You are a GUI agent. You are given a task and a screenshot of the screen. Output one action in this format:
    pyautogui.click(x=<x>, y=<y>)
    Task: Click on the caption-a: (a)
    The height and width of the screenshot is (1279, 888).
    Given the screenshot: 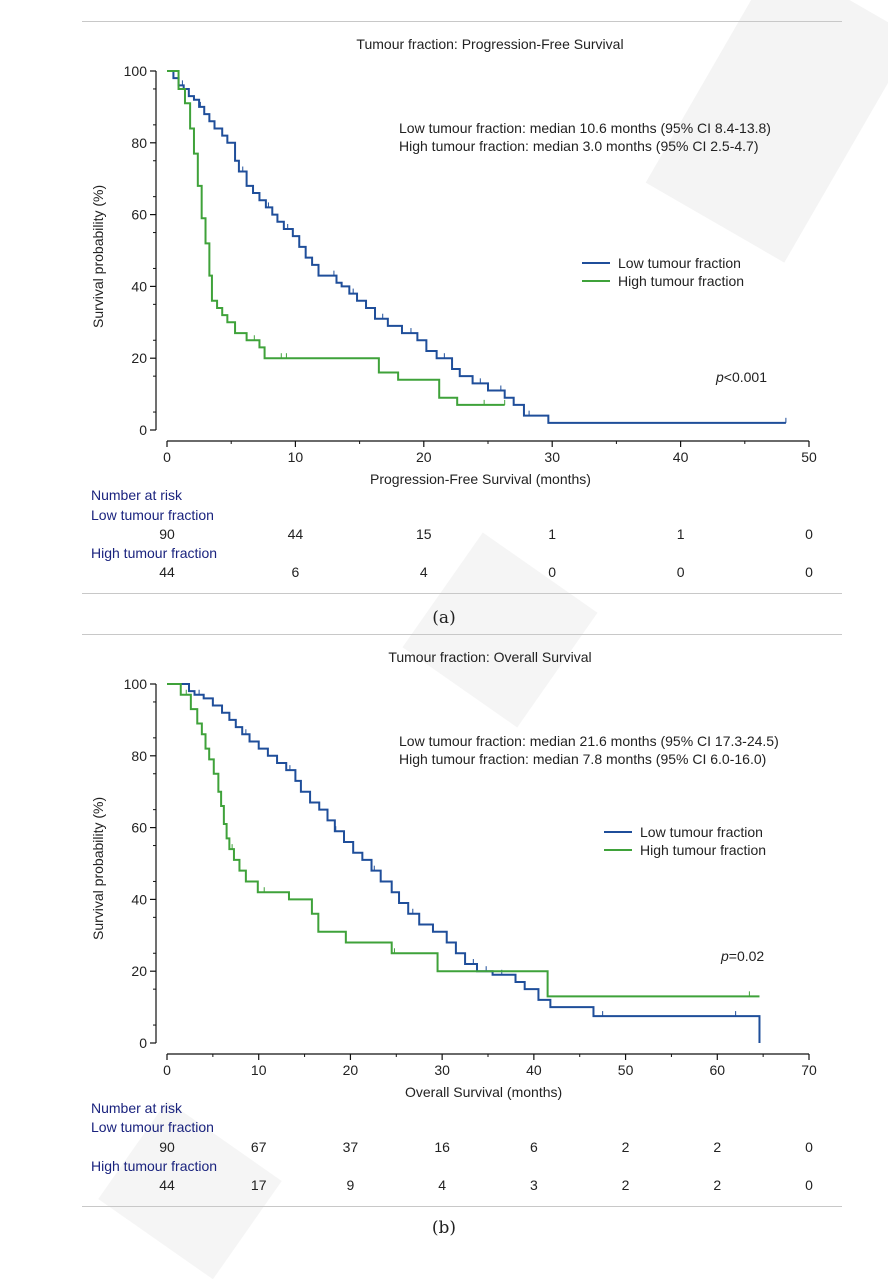 What is the action you would take?
    pyautogui.click(x=444, y=618)
    